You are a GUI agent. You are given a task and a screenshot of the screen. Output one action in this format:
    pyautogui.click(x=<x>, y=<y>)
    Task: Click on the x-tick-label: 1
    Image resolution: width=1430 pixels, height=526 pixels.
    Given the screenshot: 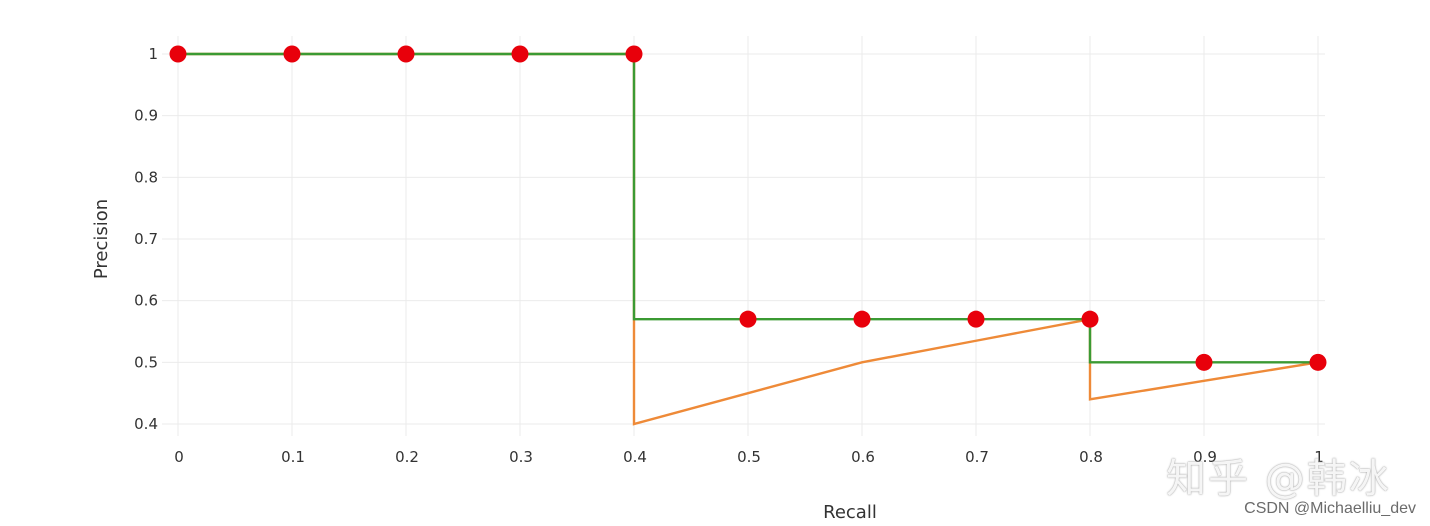 What is the action you would take?
    pyautogui.click(x=1319, y=457)
    